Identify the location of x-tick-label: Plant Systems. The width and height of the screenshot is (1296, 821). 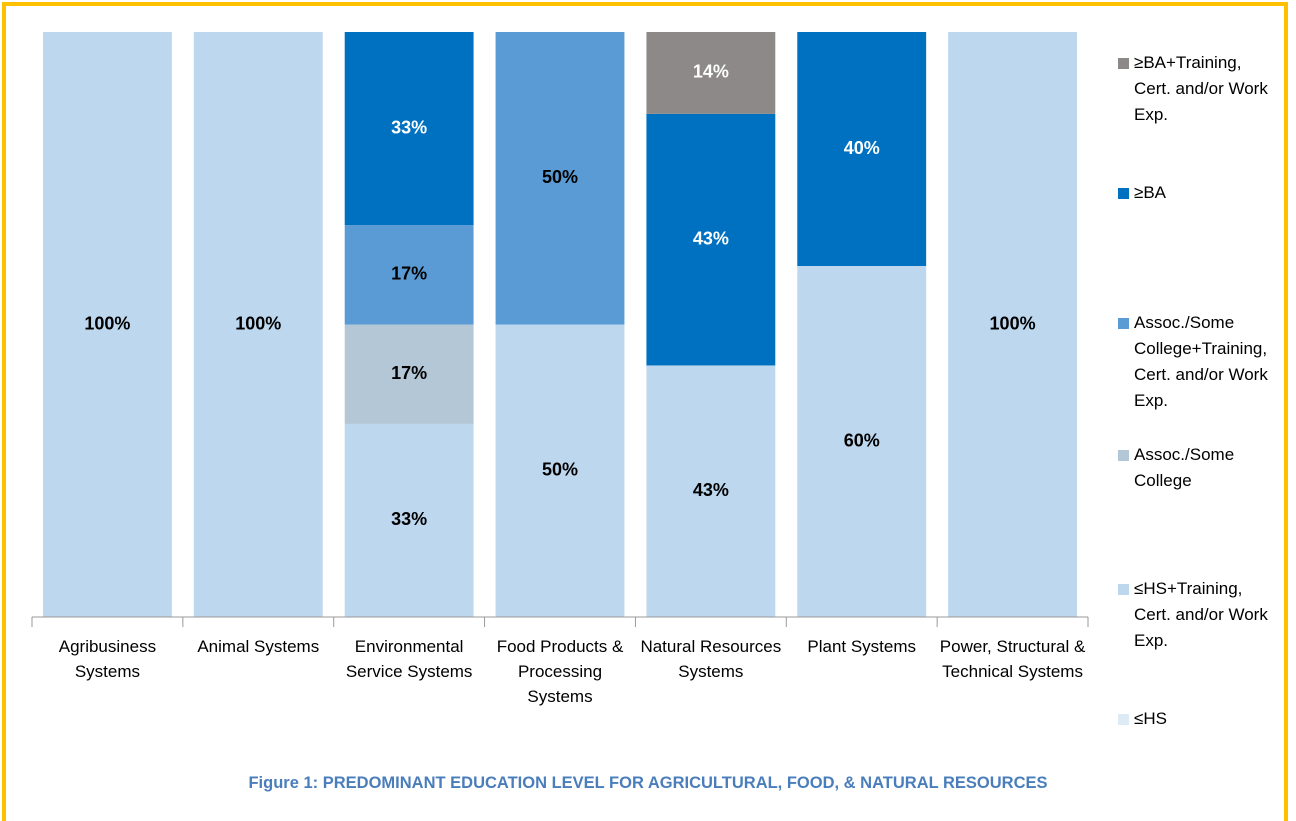
(862, 646).